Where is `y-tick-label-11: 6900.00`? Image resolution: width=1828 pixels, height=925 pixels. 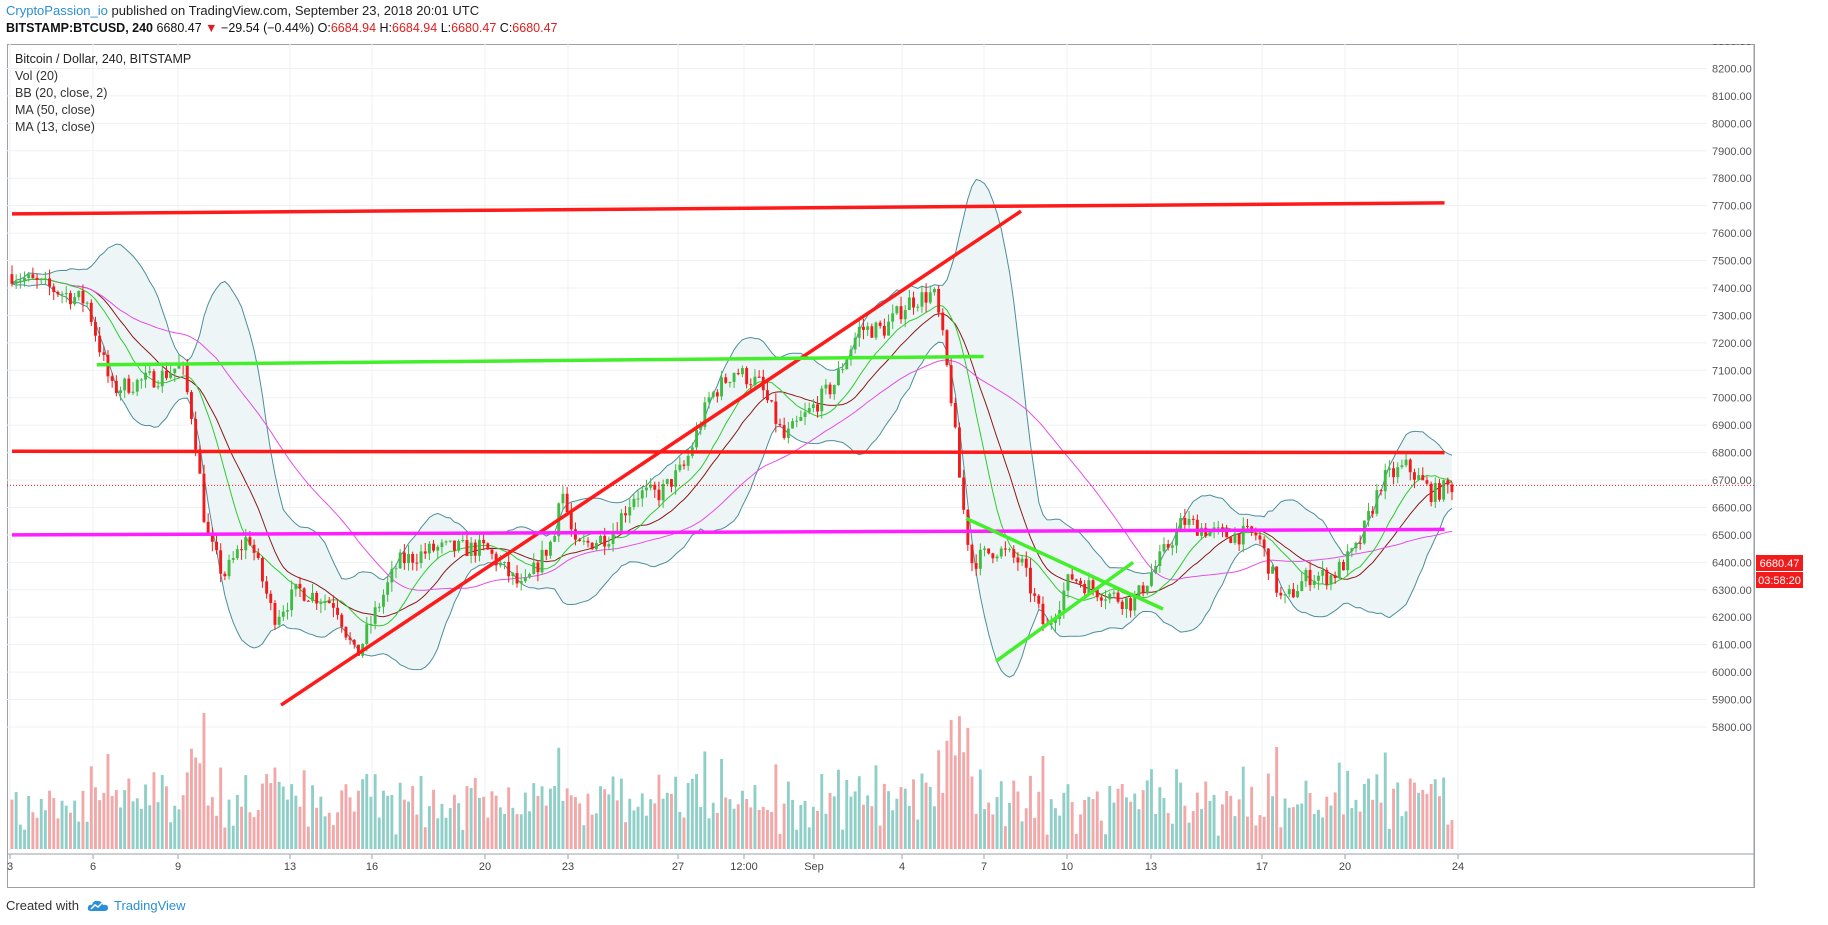 y-tick-label-11: 6900.00 is located at coordinates (1732, 426).